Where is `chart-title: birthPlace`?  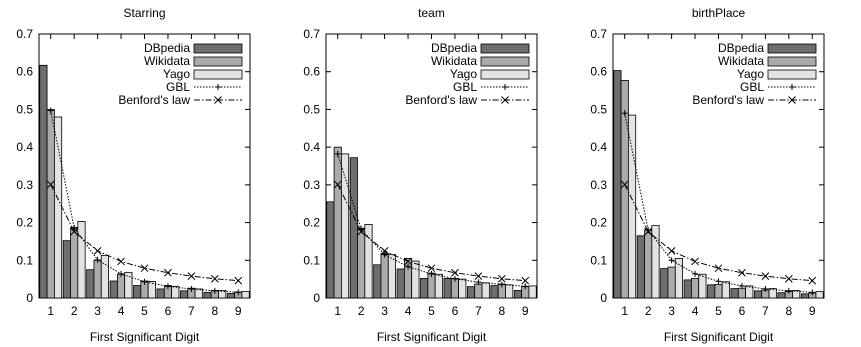 chart-title: birthPlace is located at coordinates (719, 13).